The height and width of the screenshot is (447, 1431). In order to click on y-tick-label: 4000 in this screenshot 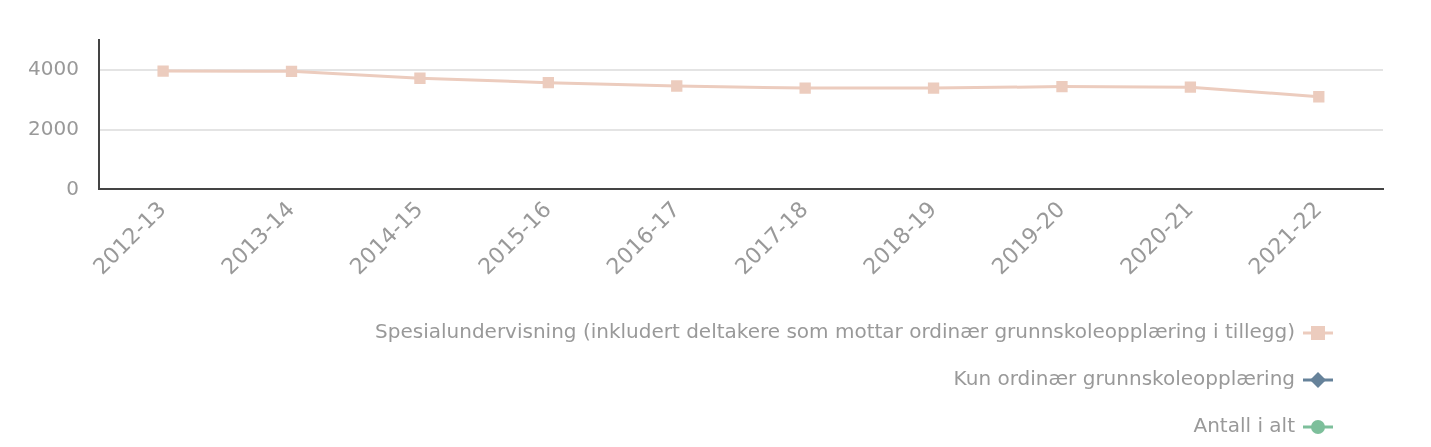, I will do `click(53, 68)`.